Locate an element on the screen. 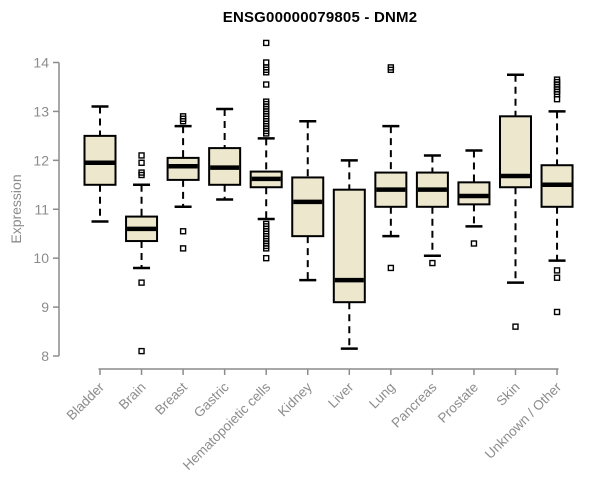 Image resolution: width=600 pixels, height=500 pixels. chart-title: ENSG00000079805 - DNM2 is located at coordinates (320, 17).